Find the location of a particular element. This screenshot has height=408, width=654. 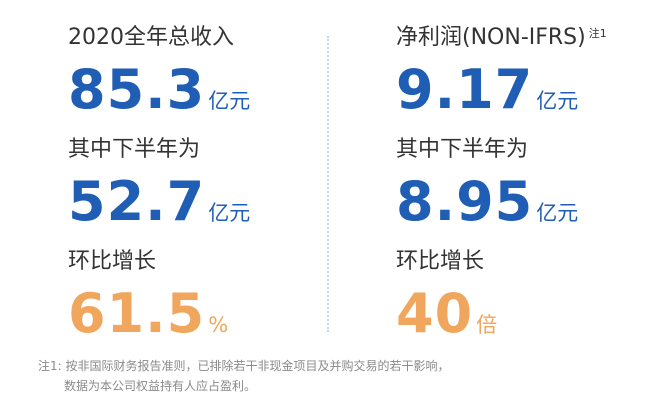

metric-unit: % is located at coordinates (218, 325).